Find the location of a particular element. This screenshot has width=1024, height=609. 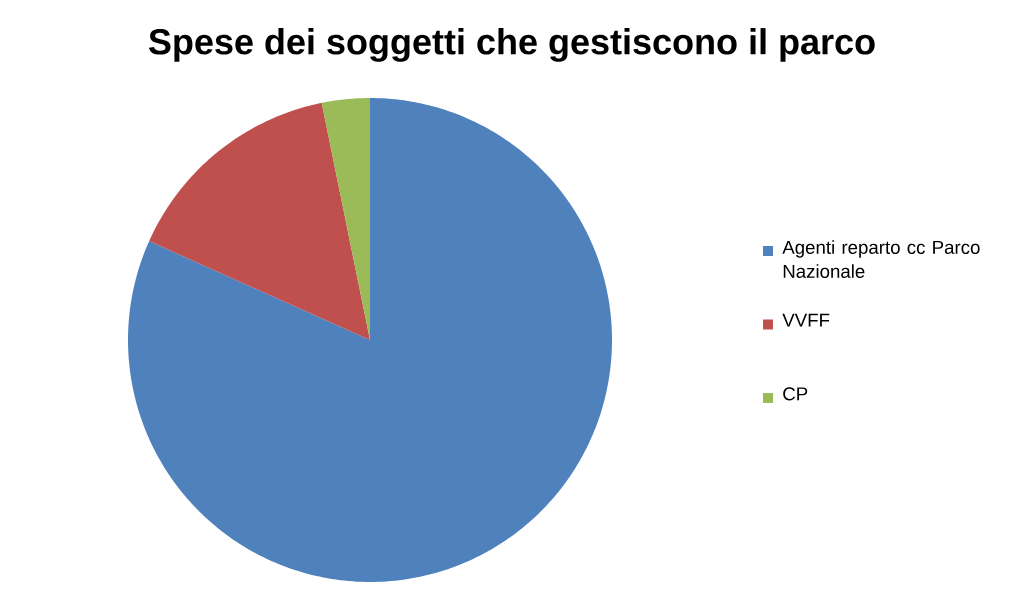

legend-label: VVFF is located at coordinates (806, 320).